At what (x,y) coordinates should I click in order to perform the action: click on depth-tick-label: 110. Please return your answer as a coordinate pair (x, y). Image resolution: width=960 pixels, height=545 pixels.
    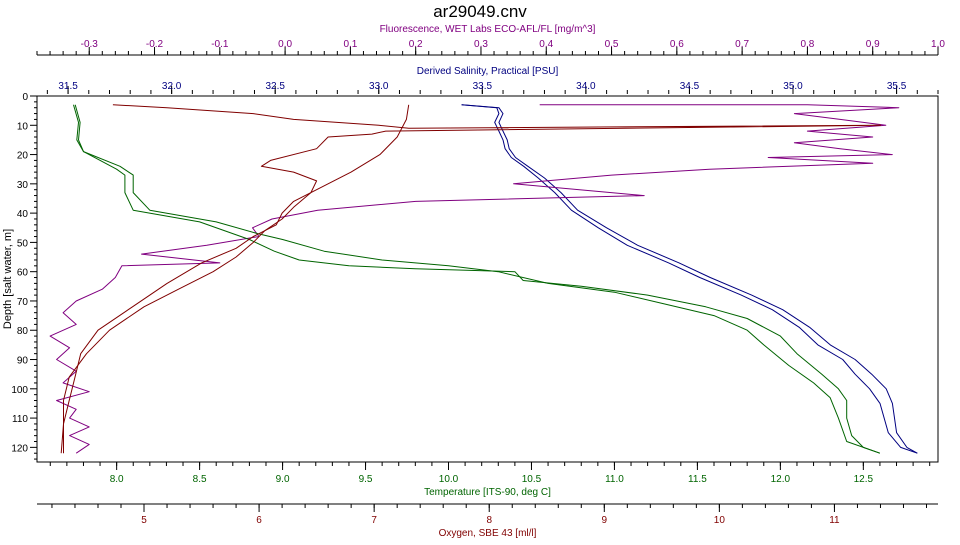
    Looking at the image, I should click on (20, 419).